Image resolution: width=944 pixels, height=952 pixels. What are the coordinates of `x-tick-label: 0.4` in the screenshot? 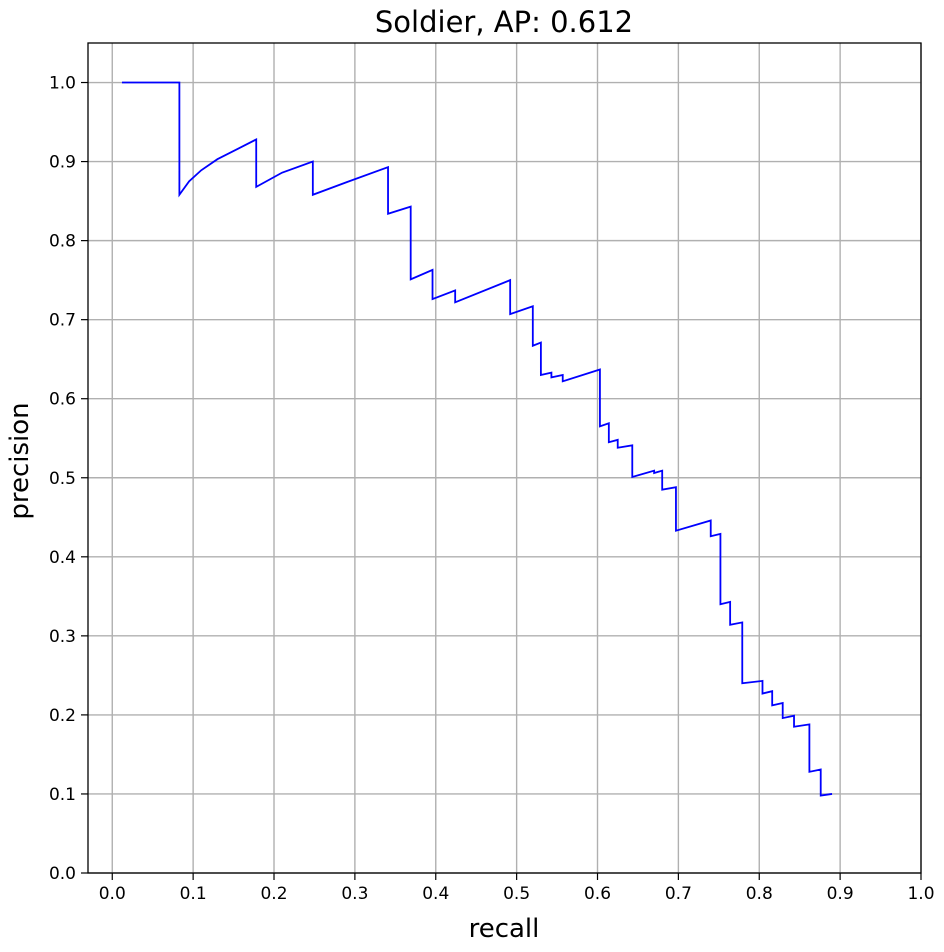 It's located at (435, 894).